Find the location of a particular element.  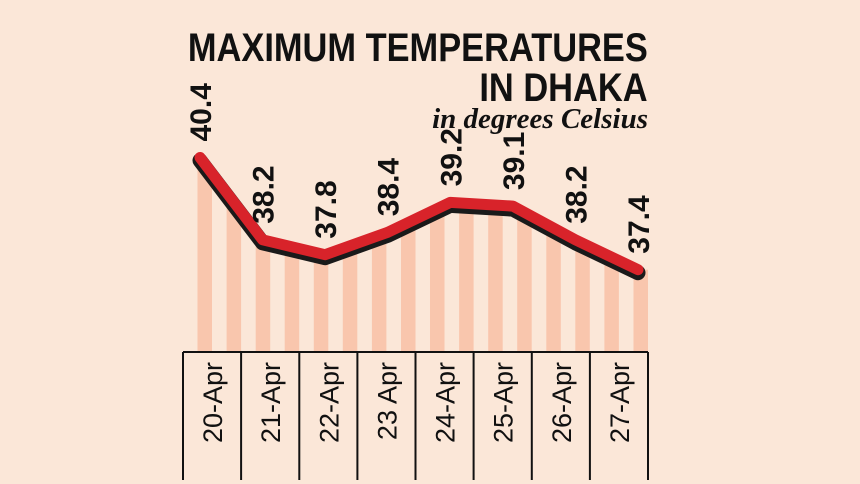

value-label: 39.1 is located at coordinates (514, 161).